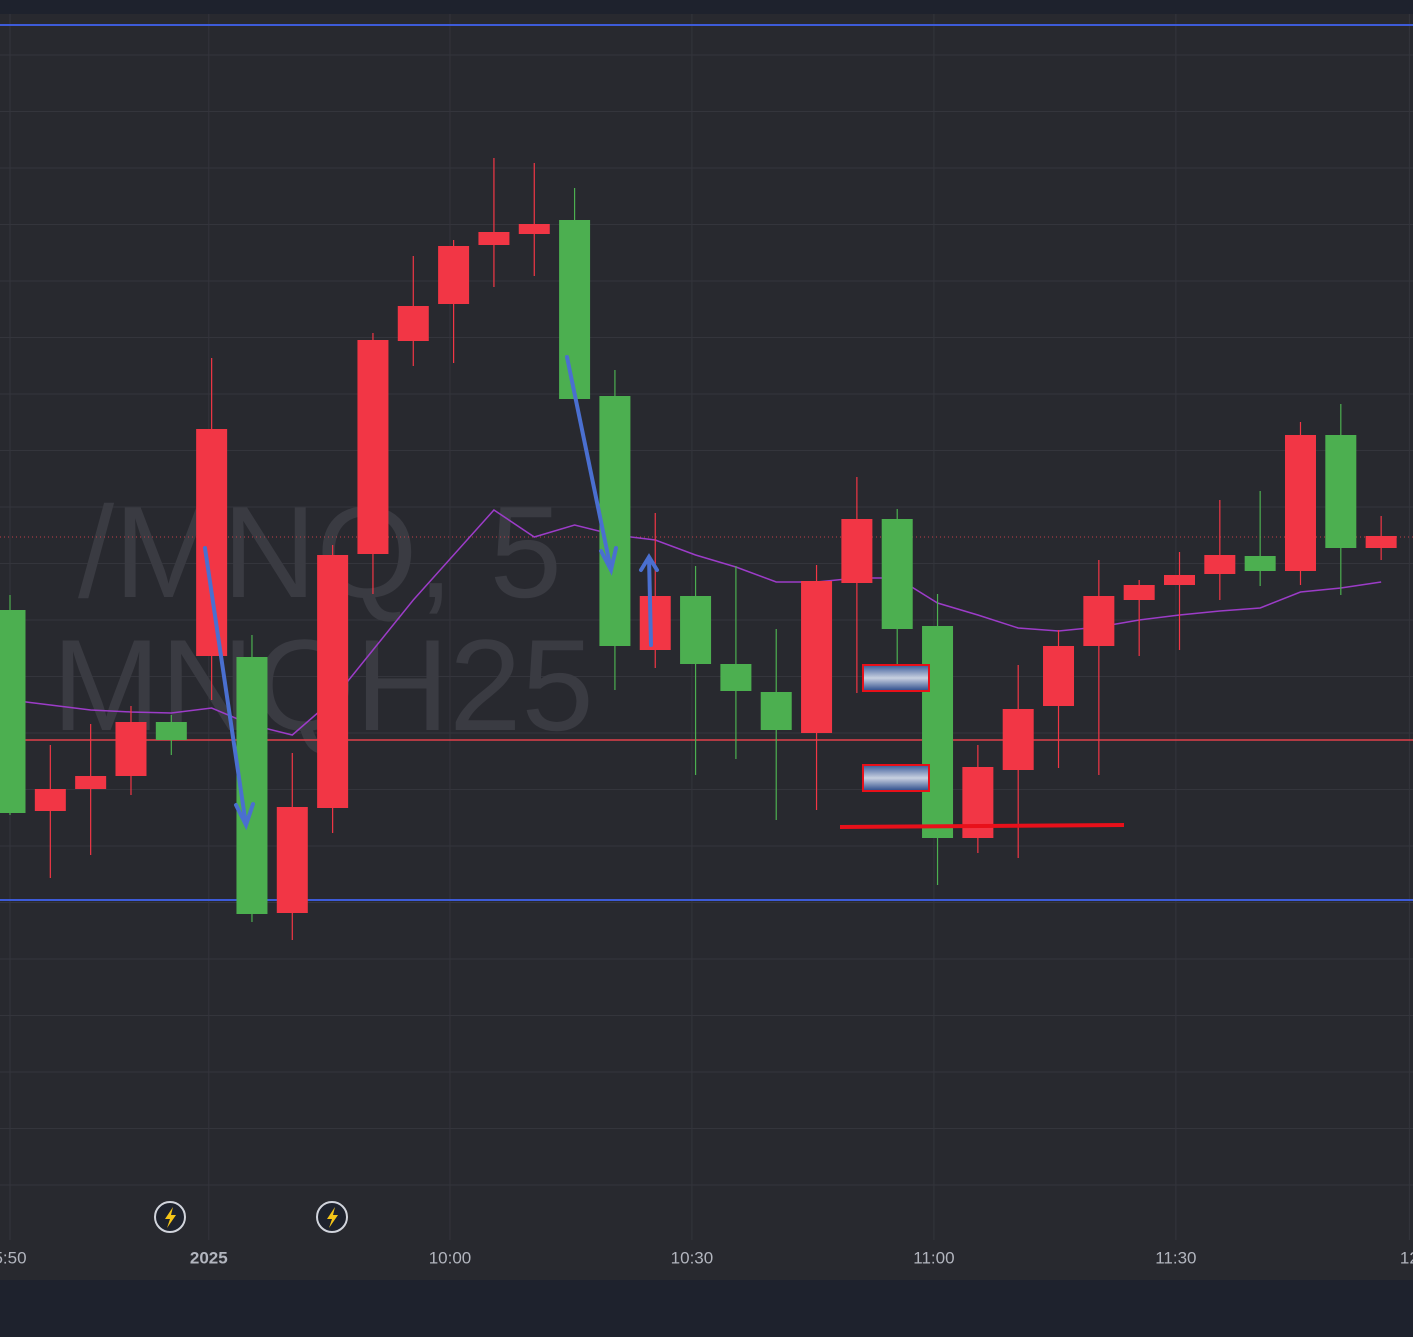  I want to click on drawn-line, so click(982, 826).